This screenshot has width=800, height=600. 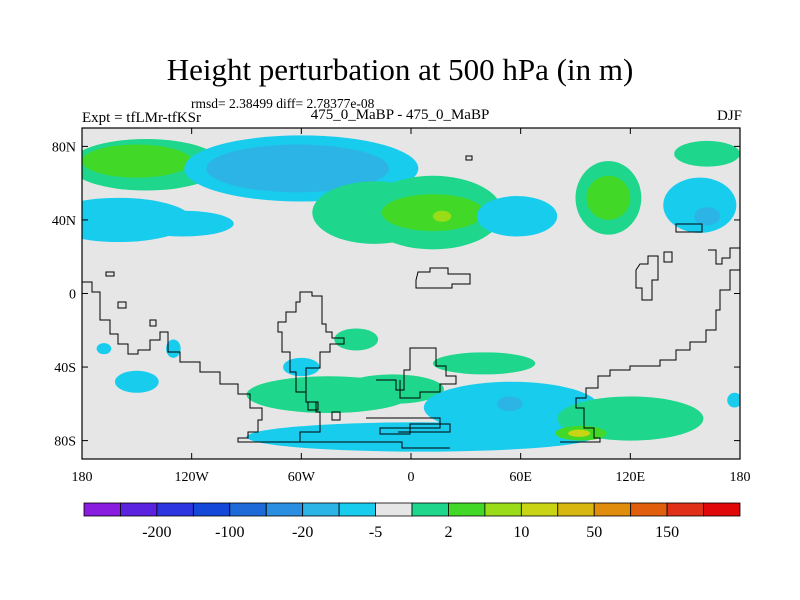 What do you see at coordinates (667, 532) in the screenshot?
I see `colorbar-label: 150` at bounding box center [667, 532].